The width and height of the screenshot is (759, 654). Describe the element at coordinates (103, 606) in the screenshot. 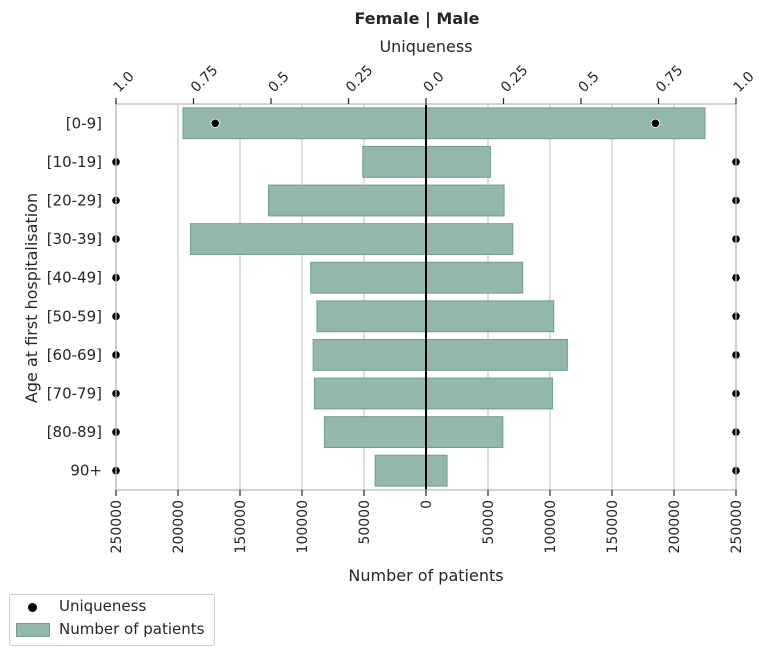

I see `legend-label: Uniqueness` at that location.